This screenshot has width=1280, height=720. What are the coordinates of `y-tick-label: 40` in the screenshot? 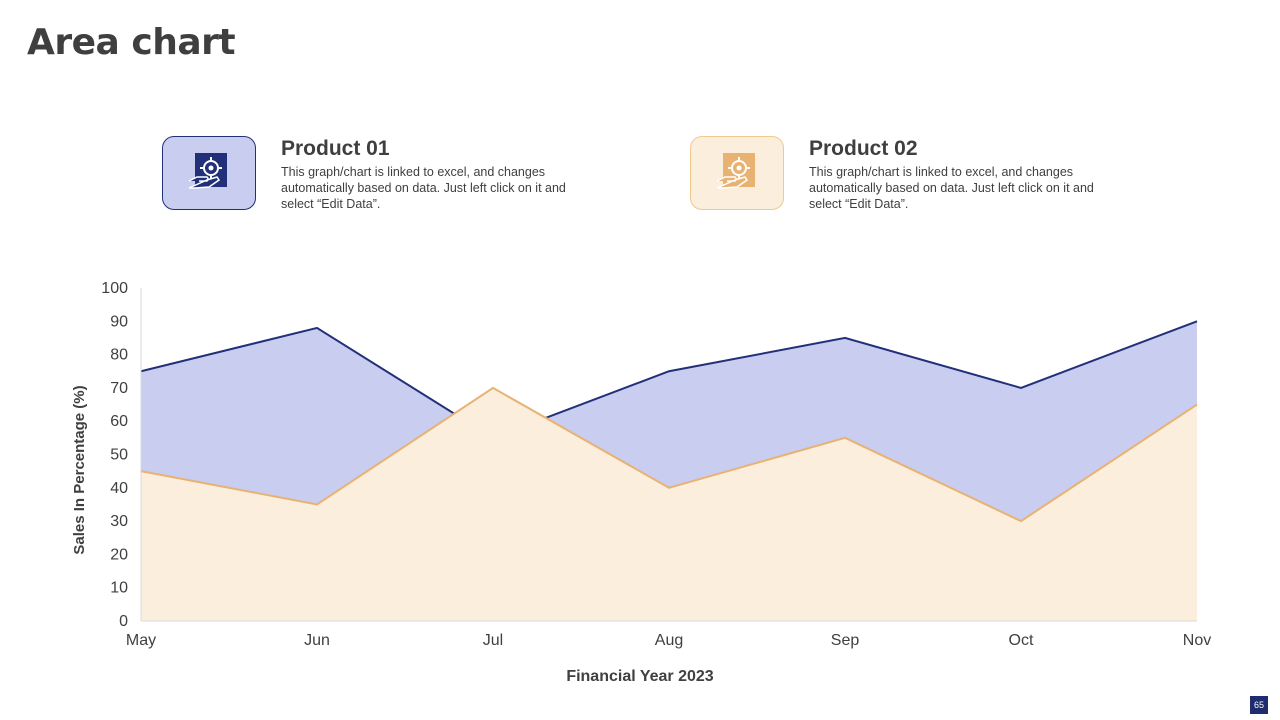 It's located at (119, 488).